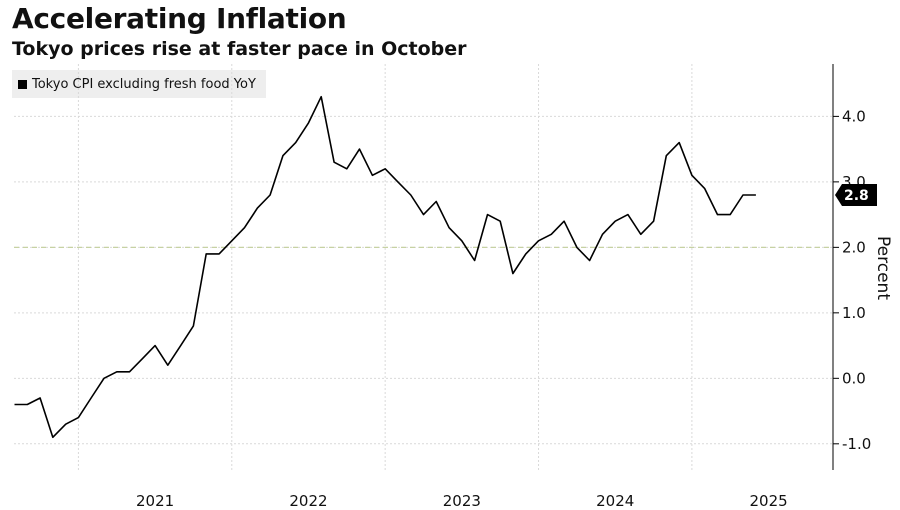 This screenshot has width=900, height=510. What do you see at coordinates (854, 116) in the screenshot?
I see `y-tick-label: 4.0` at bounding box center [854, 116].